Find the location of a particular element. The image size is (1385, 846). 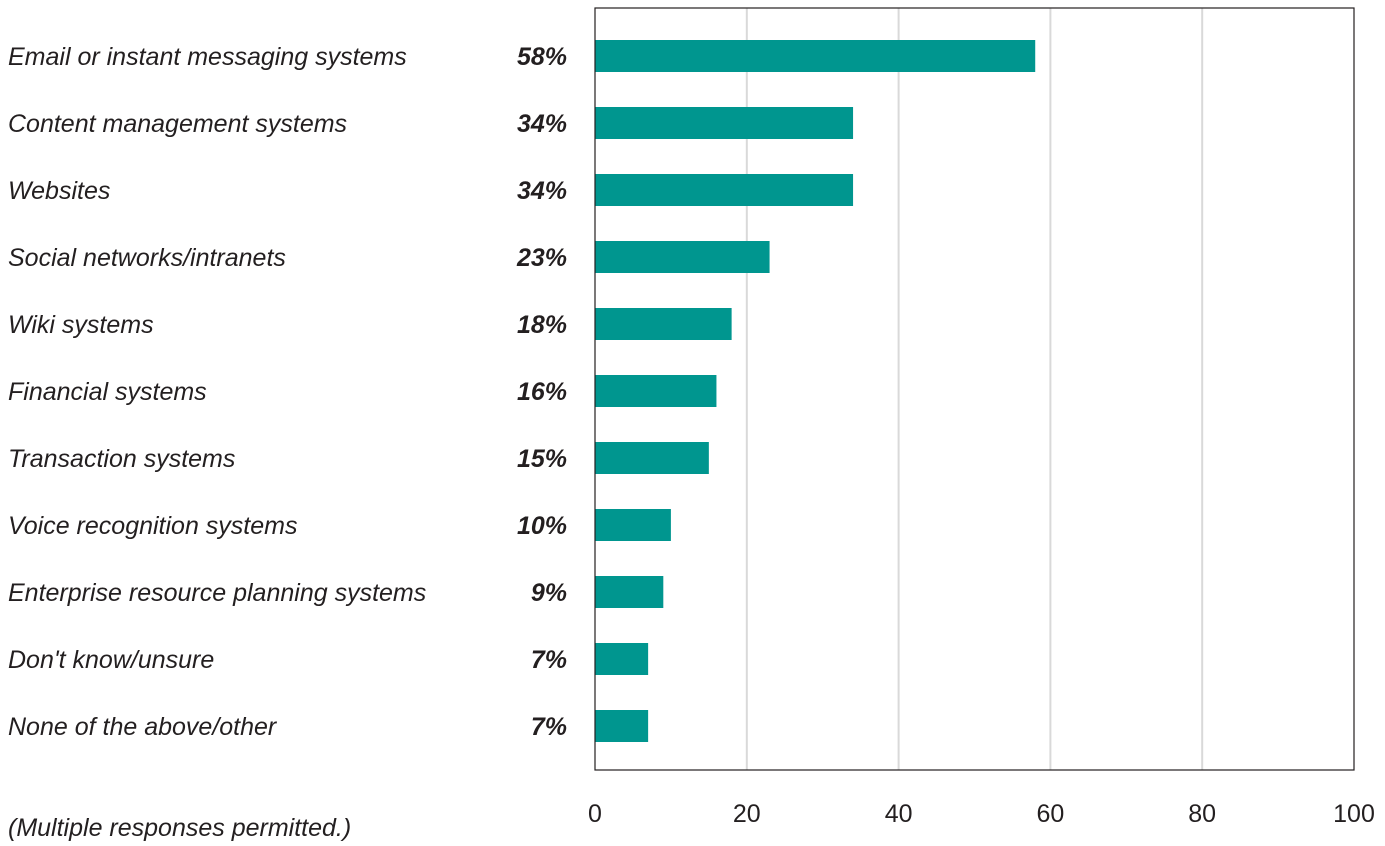

category-label: Voice recognition systems is located at coordinates (152, 526).